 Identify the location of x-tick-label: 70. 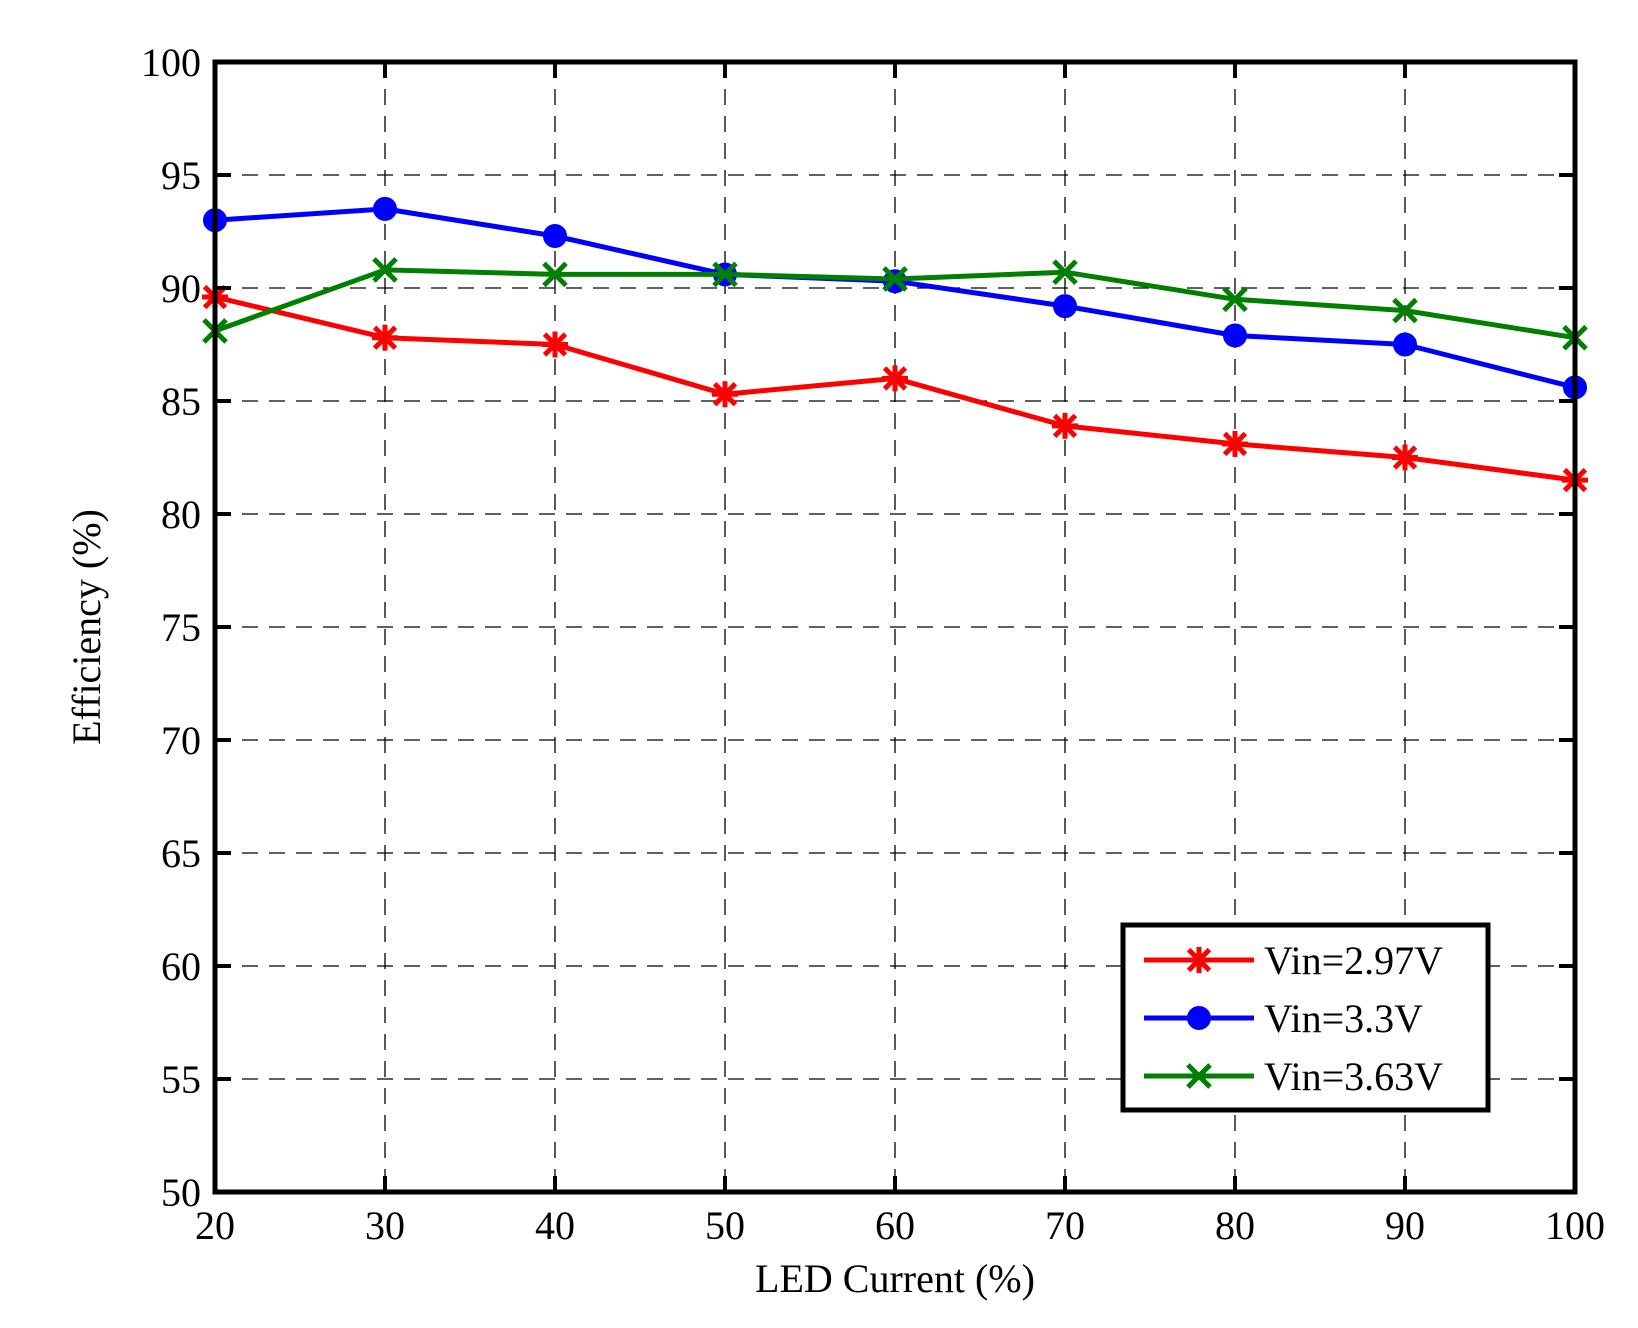
(1065, 1225).